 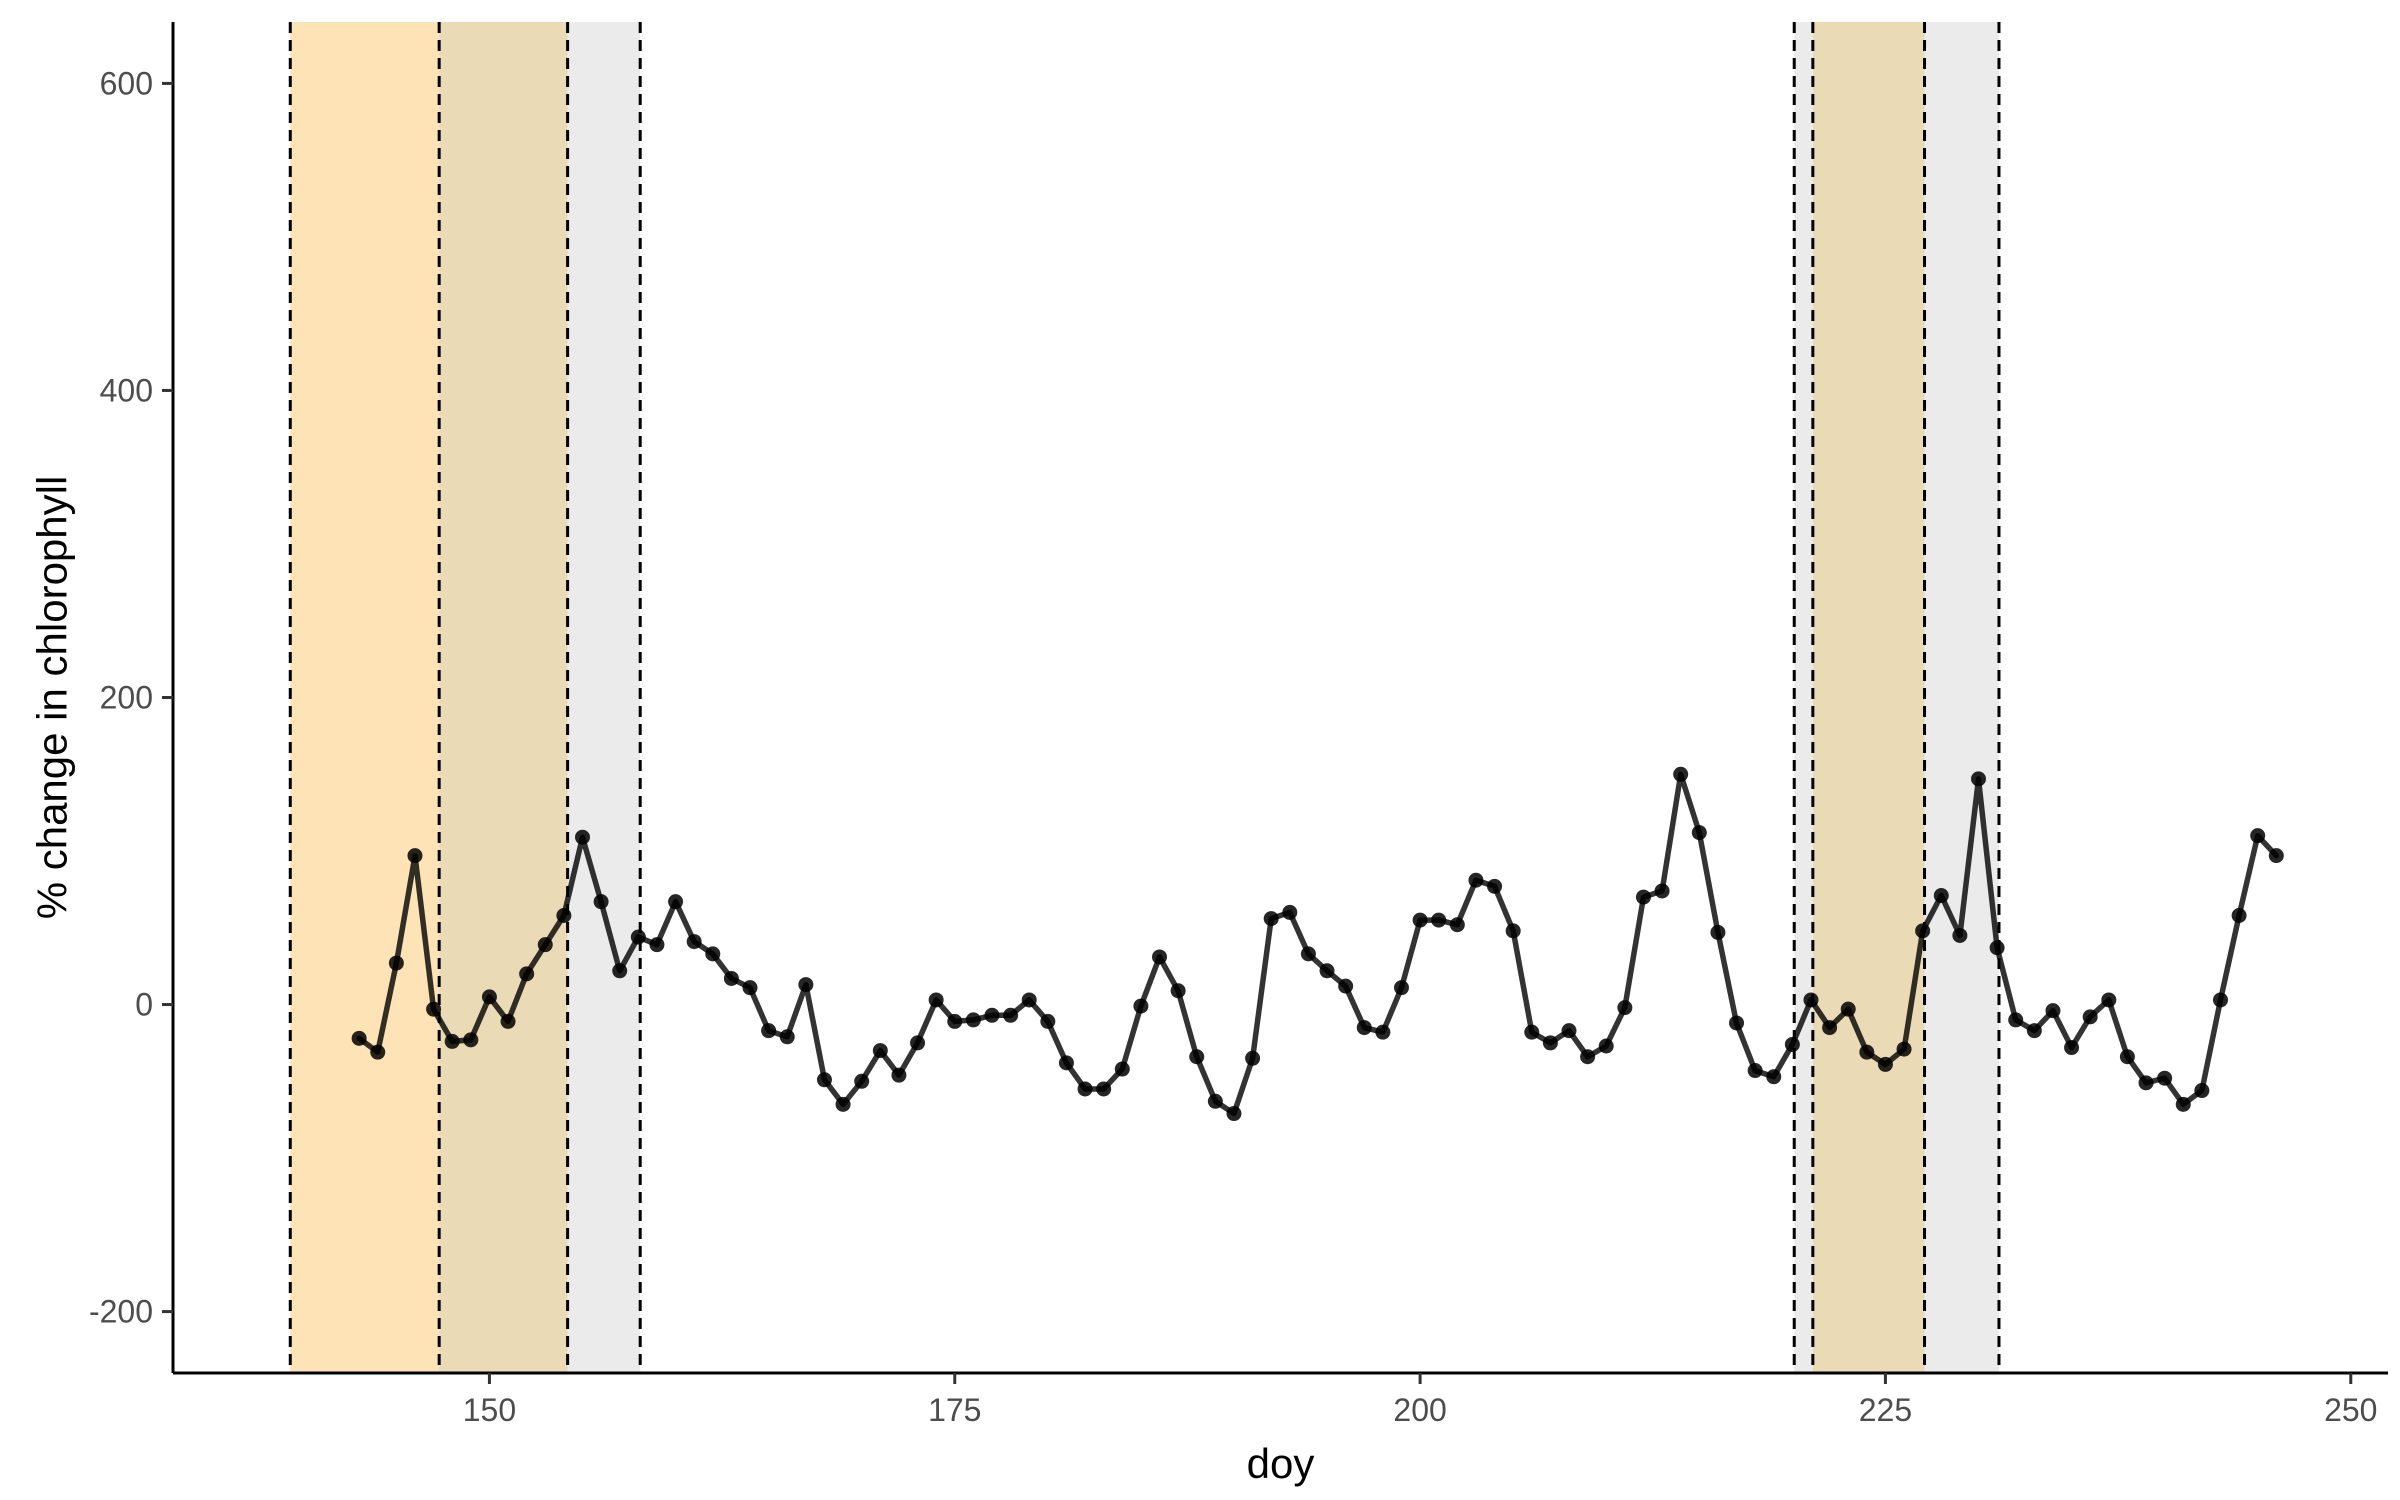 I want to click on x-tick-label-0: 150, so click(x=489, y=1410).